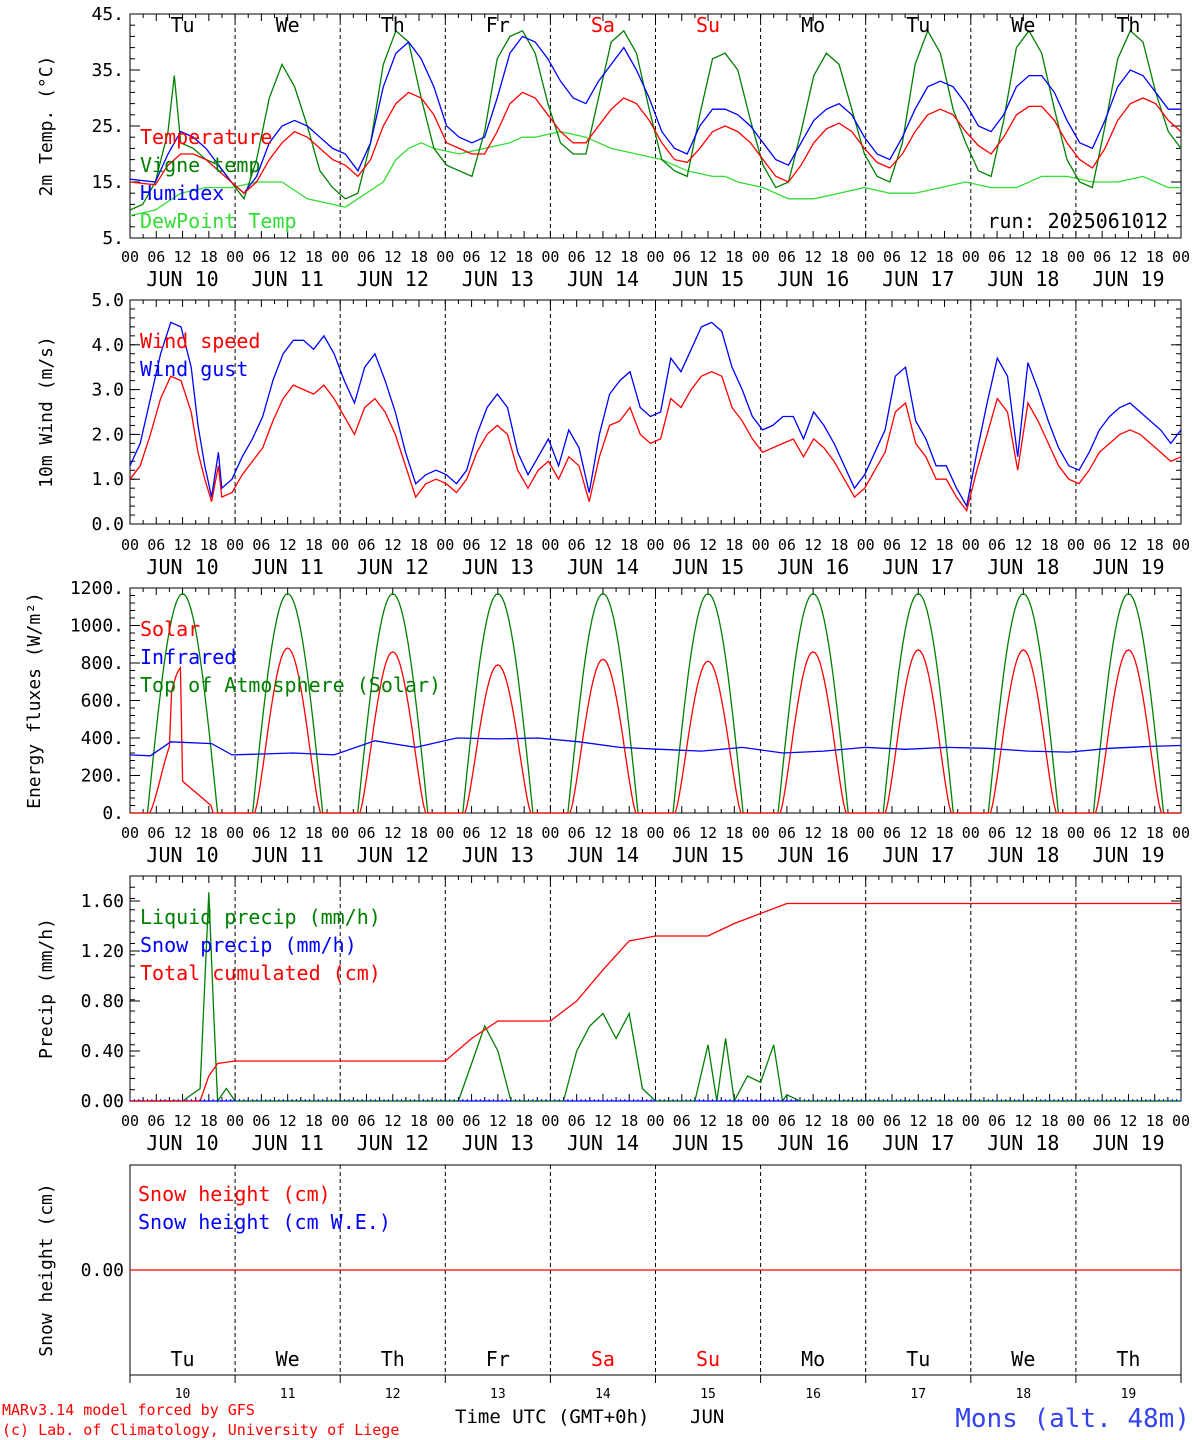 The height and width of the screenshot is (1440, 1194). What do you see at coordinates (1129, 1394) in the screenshot?
I see `day-number-label: 19` at bounding box center [1129, 1394].